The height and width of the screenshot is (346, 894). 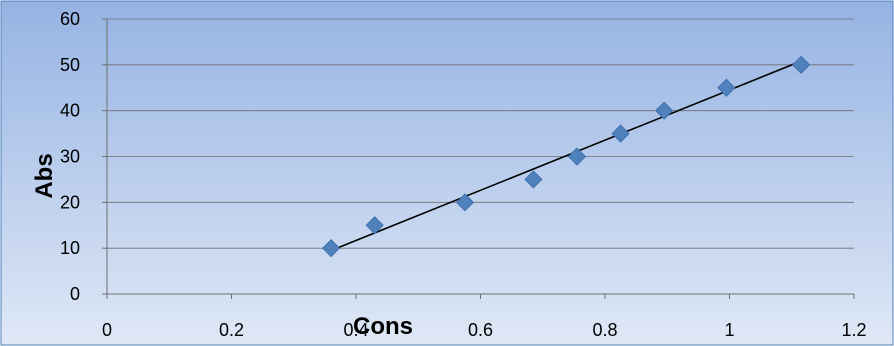 What do you see at coordinates (355, 330) in the screenshot?
I see `x-tick-label: 0.4` at bounding box center [355, 330].